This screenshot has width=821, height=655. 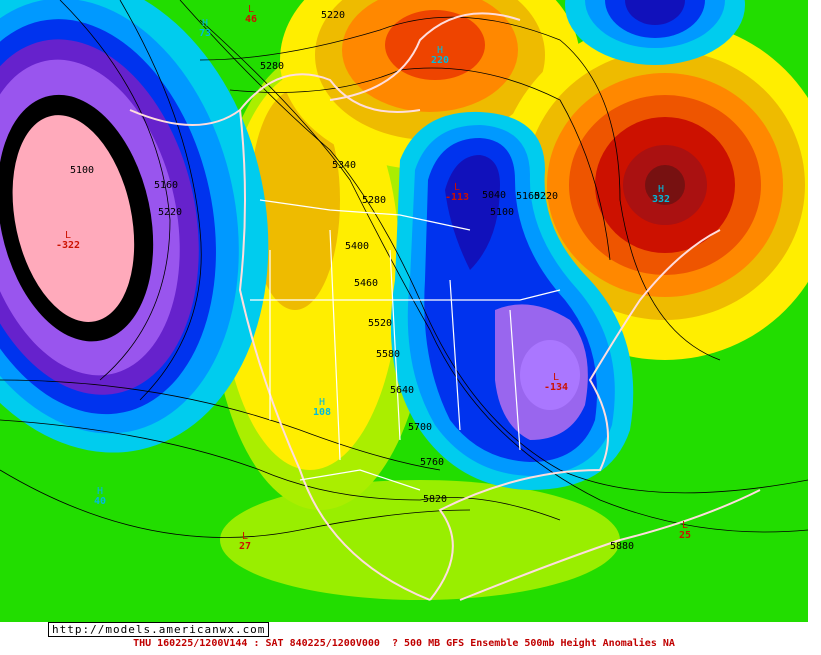 What do you see at coordinates (435, 499) in the screenshot?
I see `contour-label: 5820` at bounding box center [435, 499].